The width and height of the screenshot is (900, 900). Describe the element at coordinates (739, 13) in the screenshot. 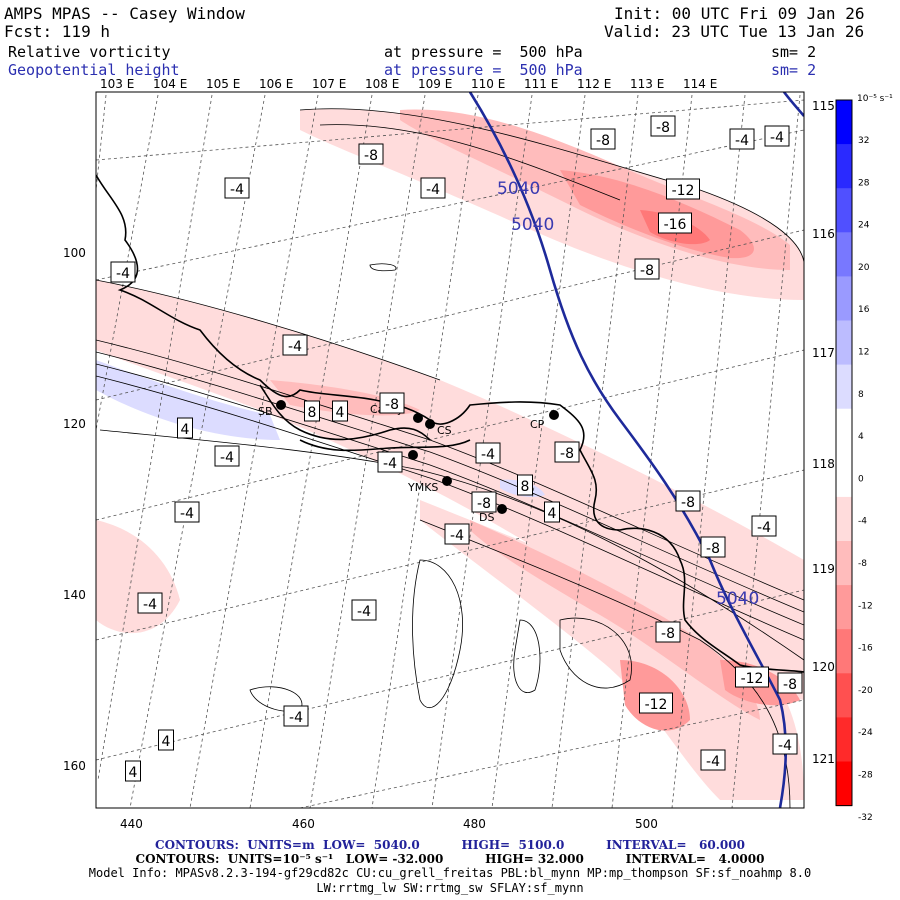

I see `init-time: Init: 00 UTC Fri 09 Jan 26` at that location.